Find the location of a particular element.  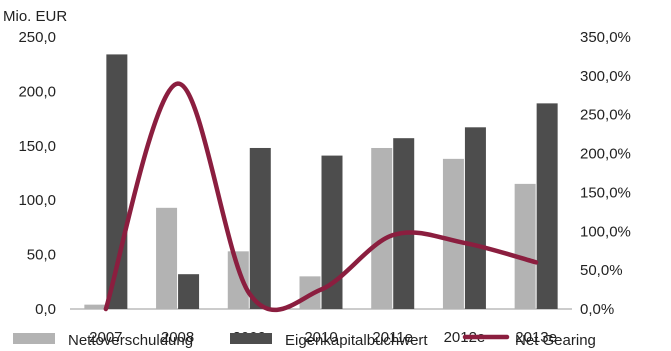

y-axis-unit-label: Mio. EUR is located at coordinates (35, 16).